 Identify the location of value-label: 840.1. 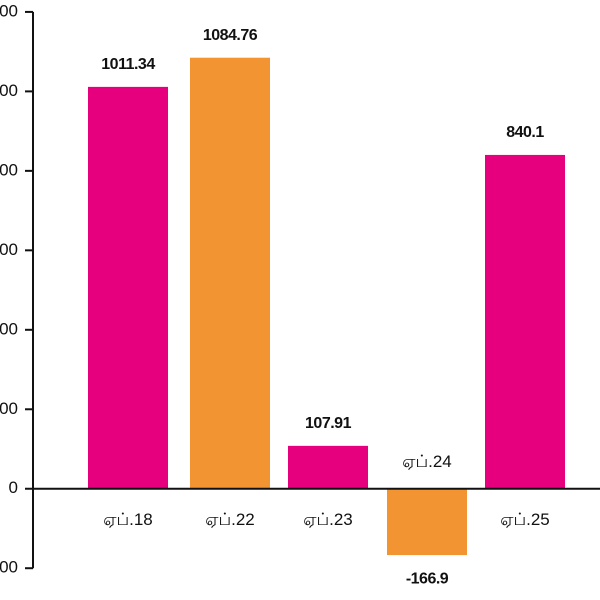
(525, 132).